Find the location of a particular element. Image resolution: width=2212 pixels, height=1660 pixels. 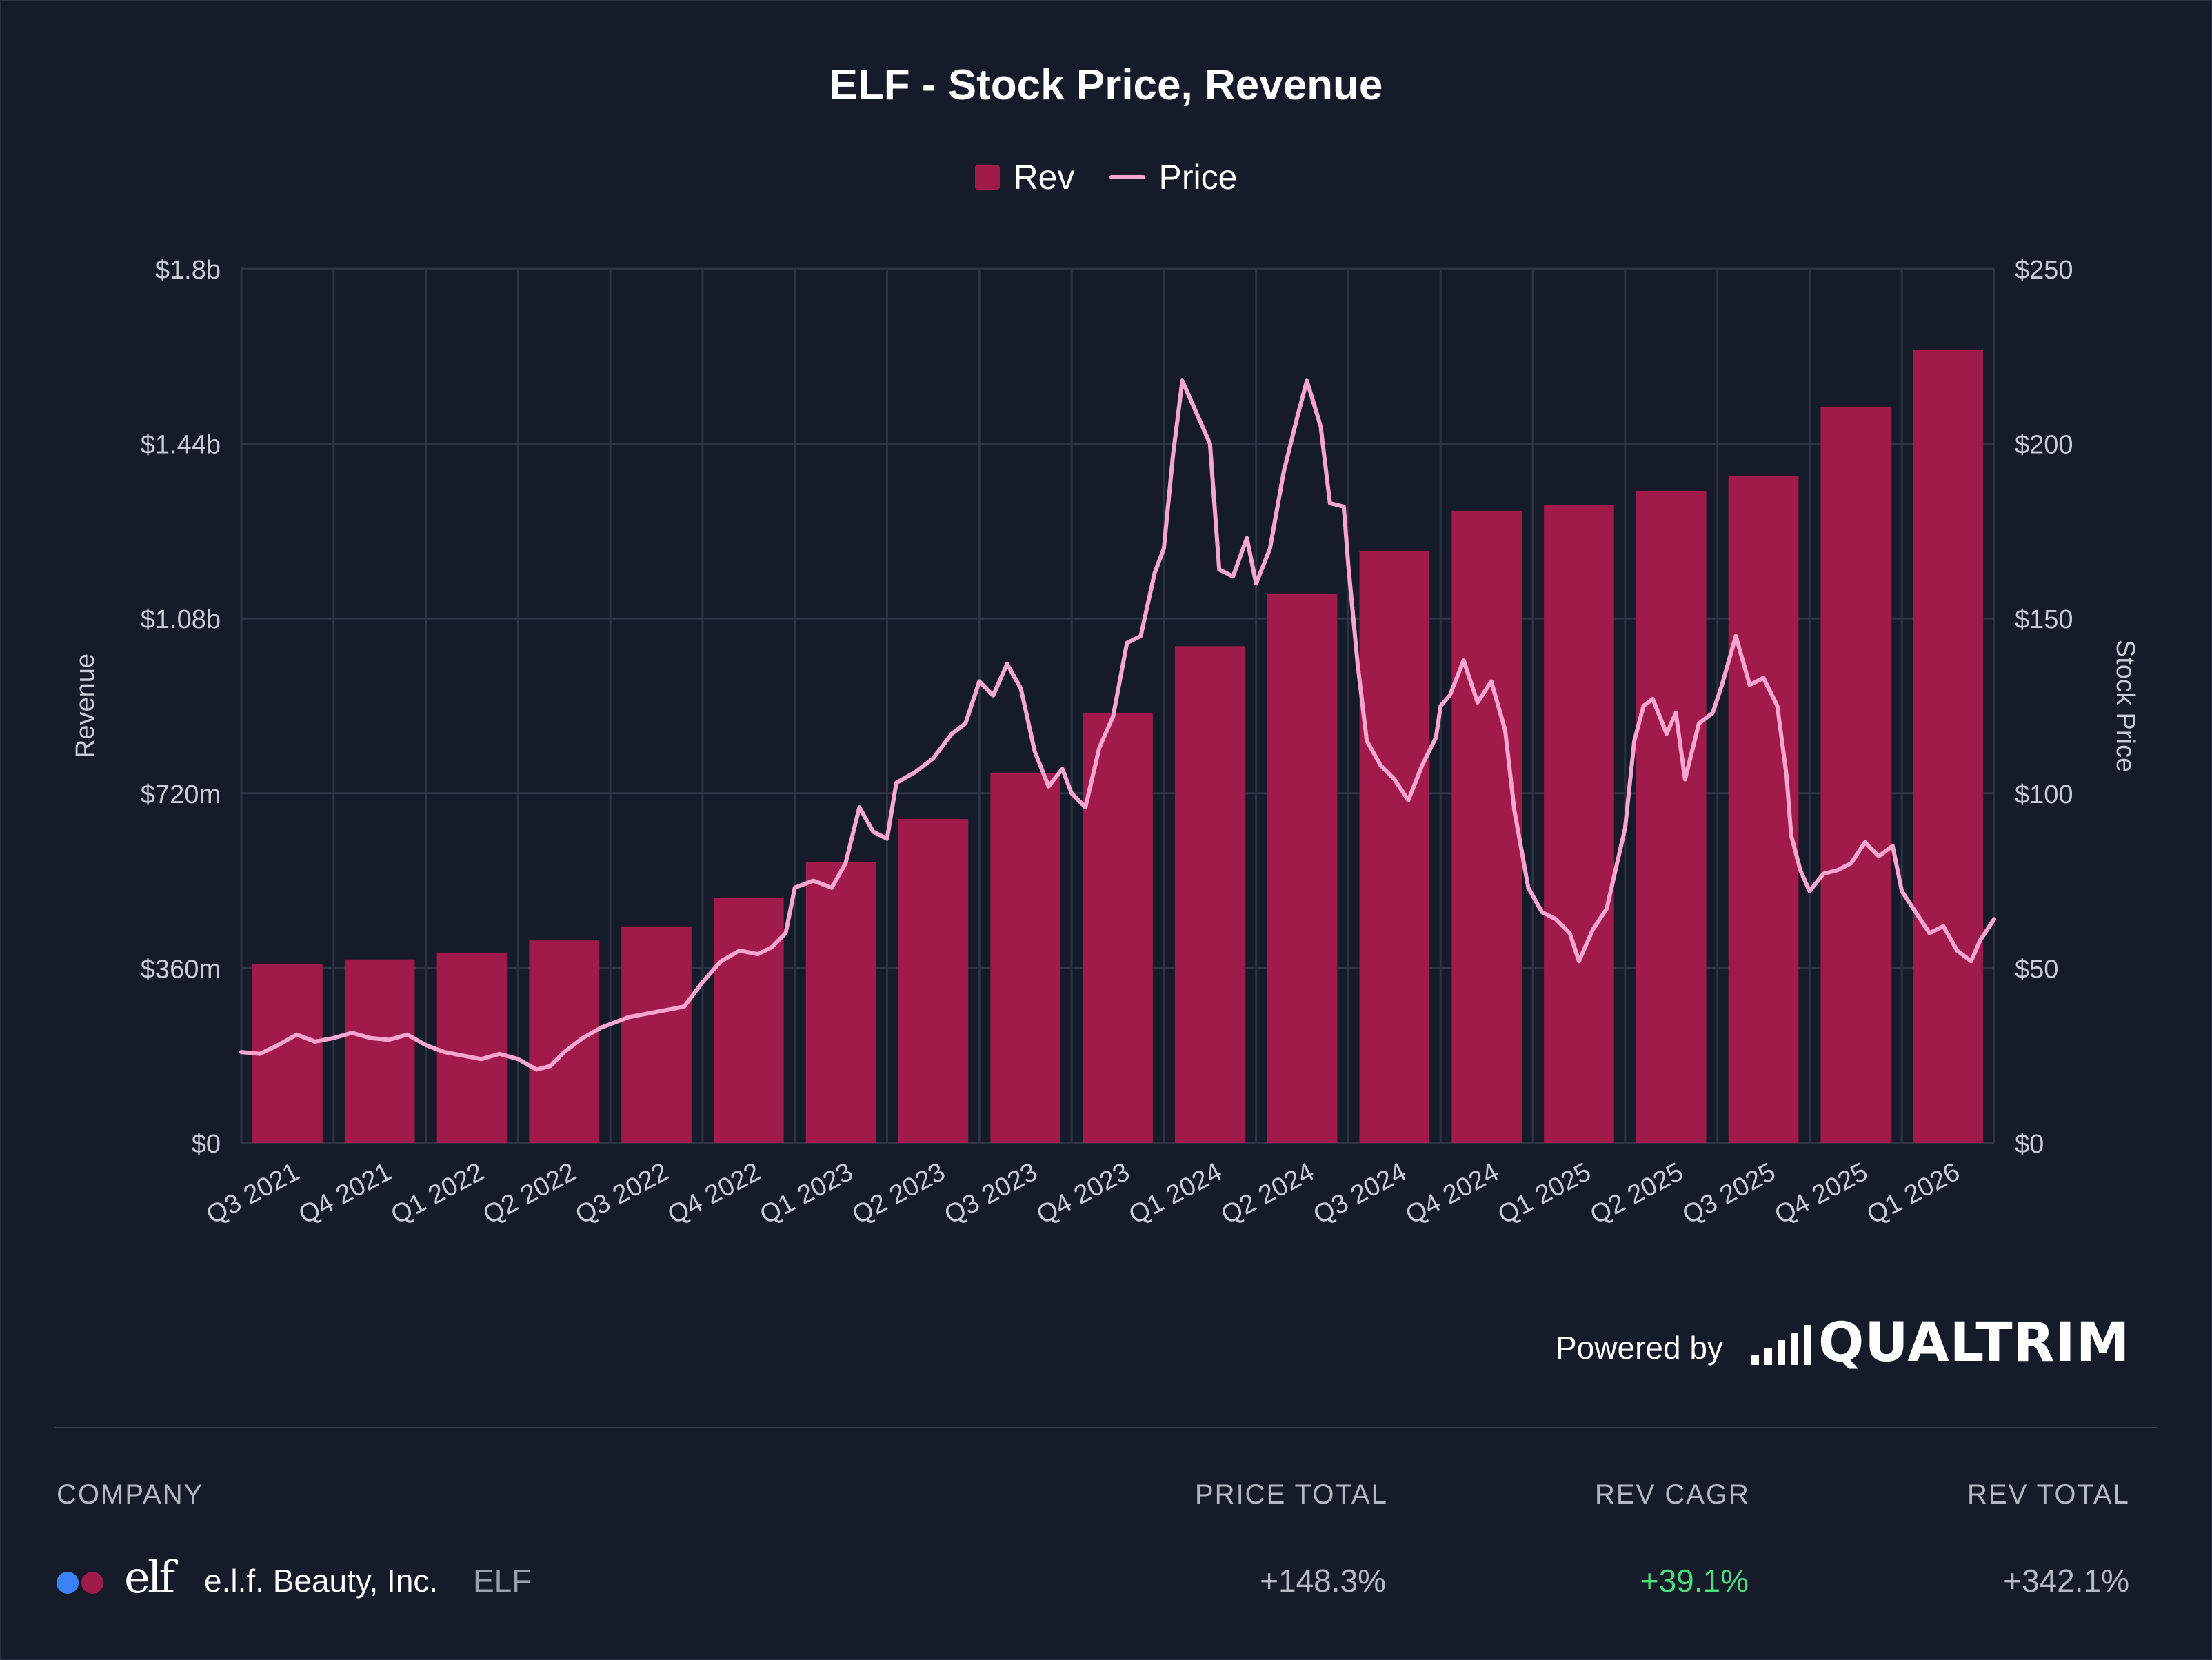

bar-rev-q4-2023 is located at coordinates (1118, 927).